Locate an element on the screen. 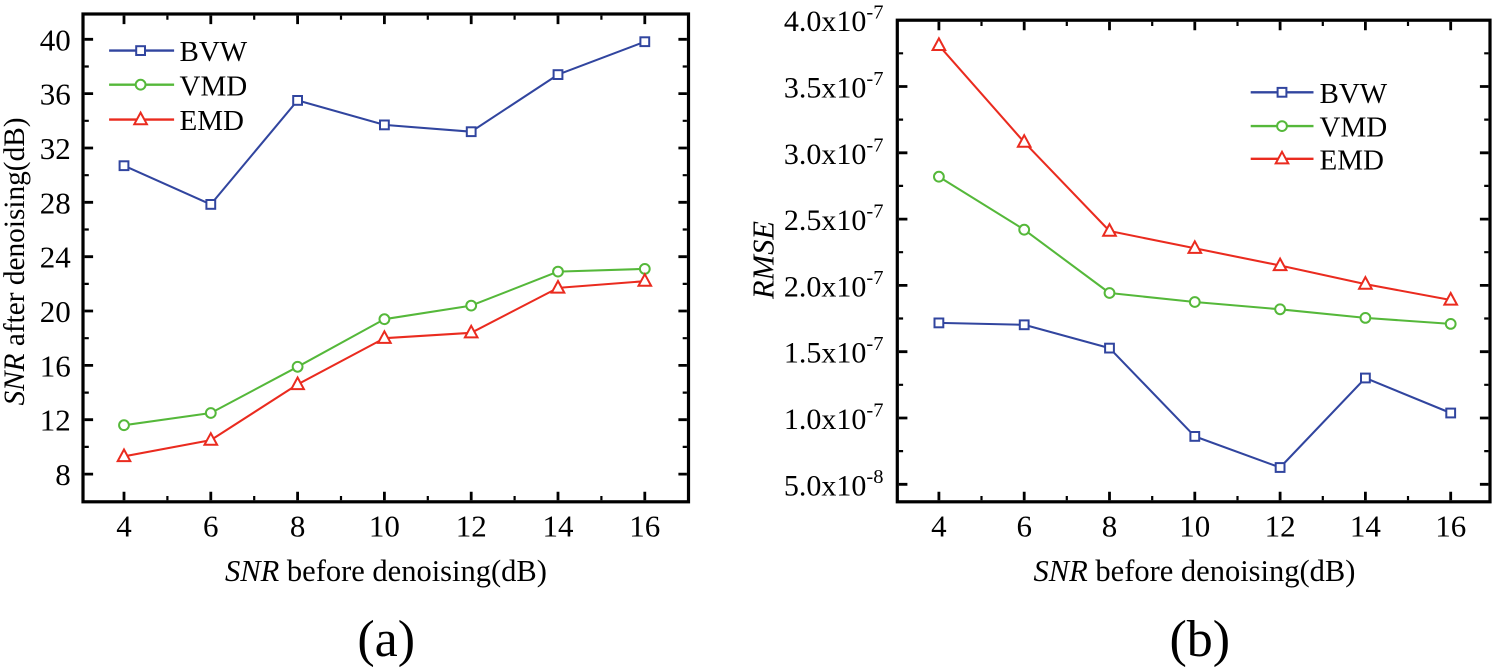  svg-text: (a) is located at coordinates (386, 639).